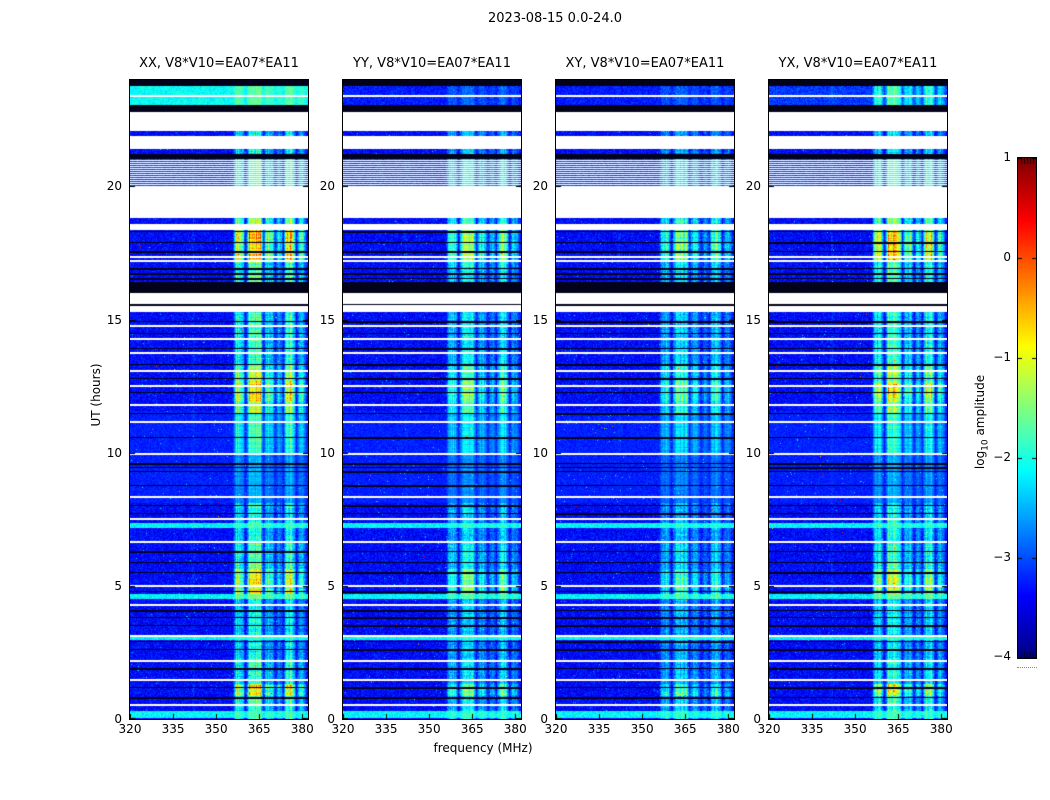 The height and width of the screenshot is (800, 1050). Describe the element at coordinates (219, 63) in the screenshot. I see `panel-title: XX, V8*V10=EA07*EA11` at that location.